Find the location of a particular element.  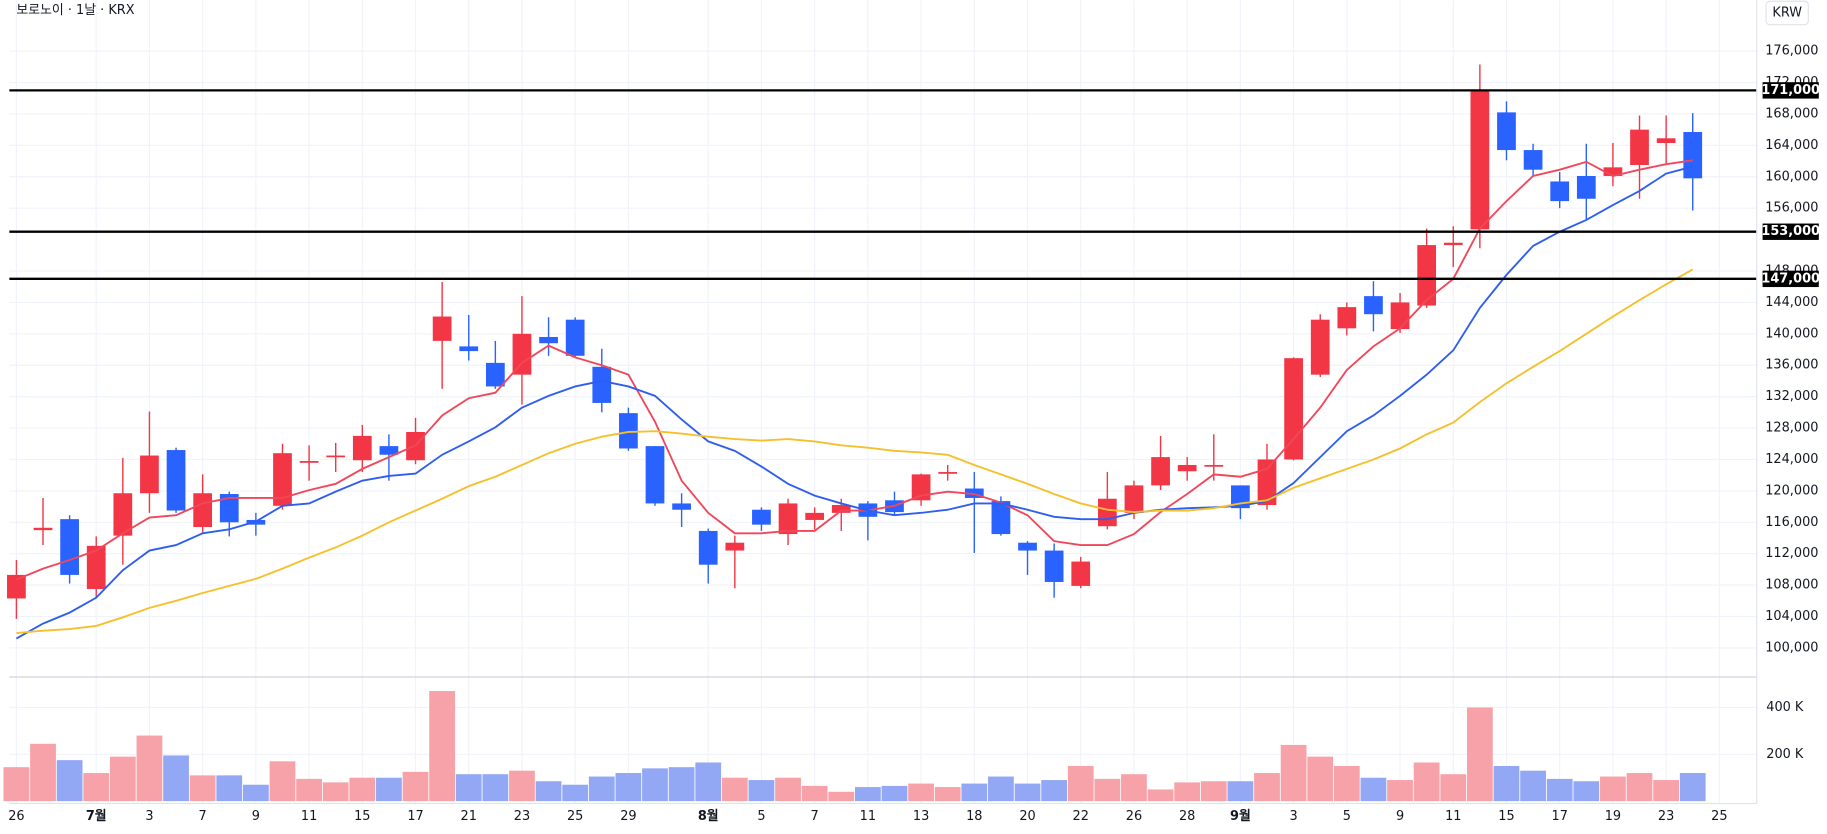

y-tick-label: 112,000 is located at coordinates (1791, 553).